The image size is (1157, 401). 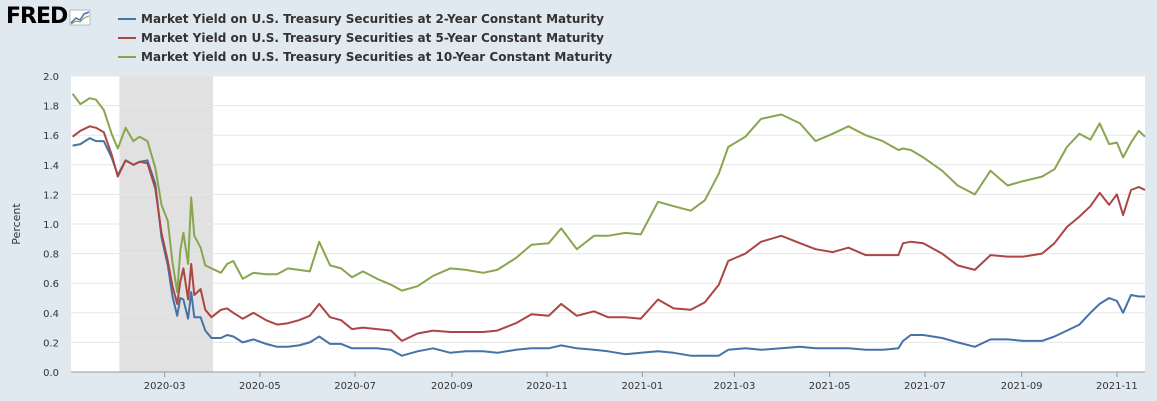 I want to click on x-tick-label: 2020-11, so click(x=547, y=386).